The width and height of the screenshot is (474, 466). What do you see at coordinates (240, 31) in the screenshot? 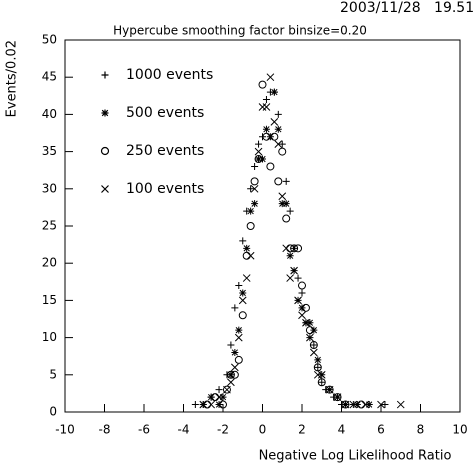
I see `chart-title: Hypercube smoothing factor binsize=0.20` at bounding box center [240, 31].